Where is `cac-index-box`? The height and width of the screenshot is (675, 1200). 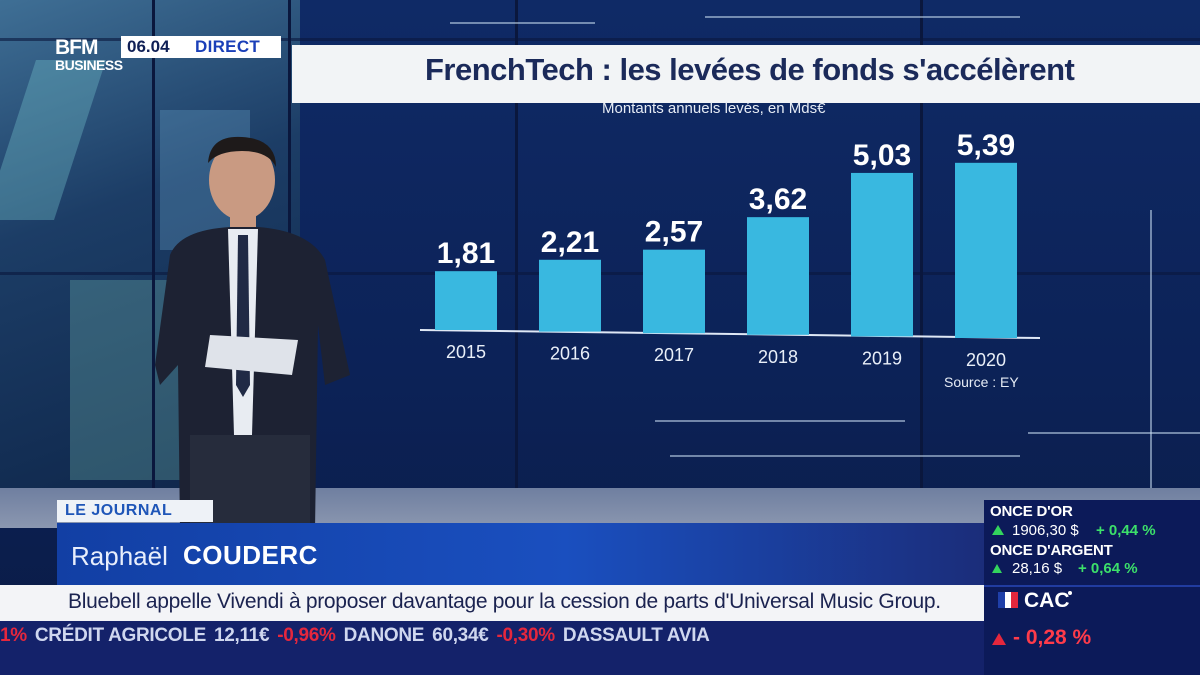
cac-index-box is located at coordinates (1092, 630).